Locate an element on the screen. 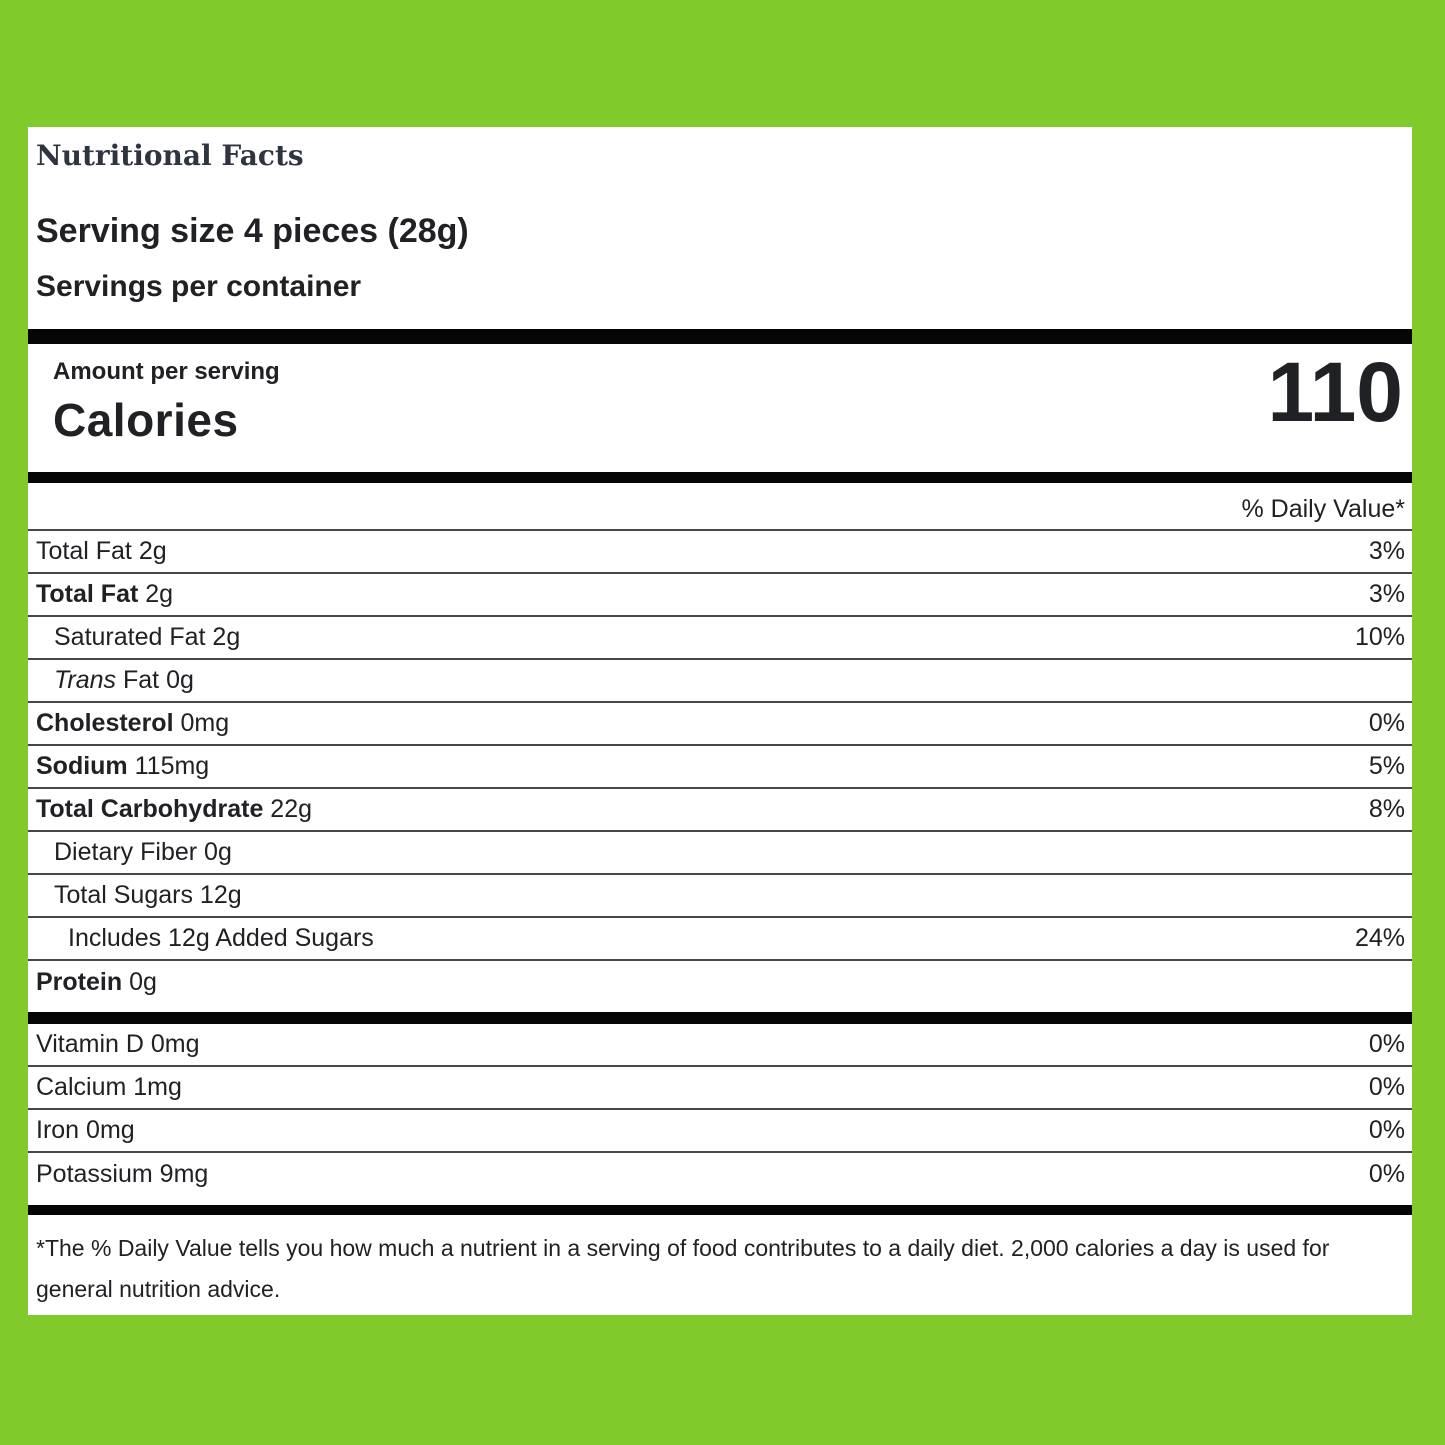 The height and width of the screenshot is (1445, 1445). nutrient-row: Total Sugars 12g is located at coordinates (720, 896).